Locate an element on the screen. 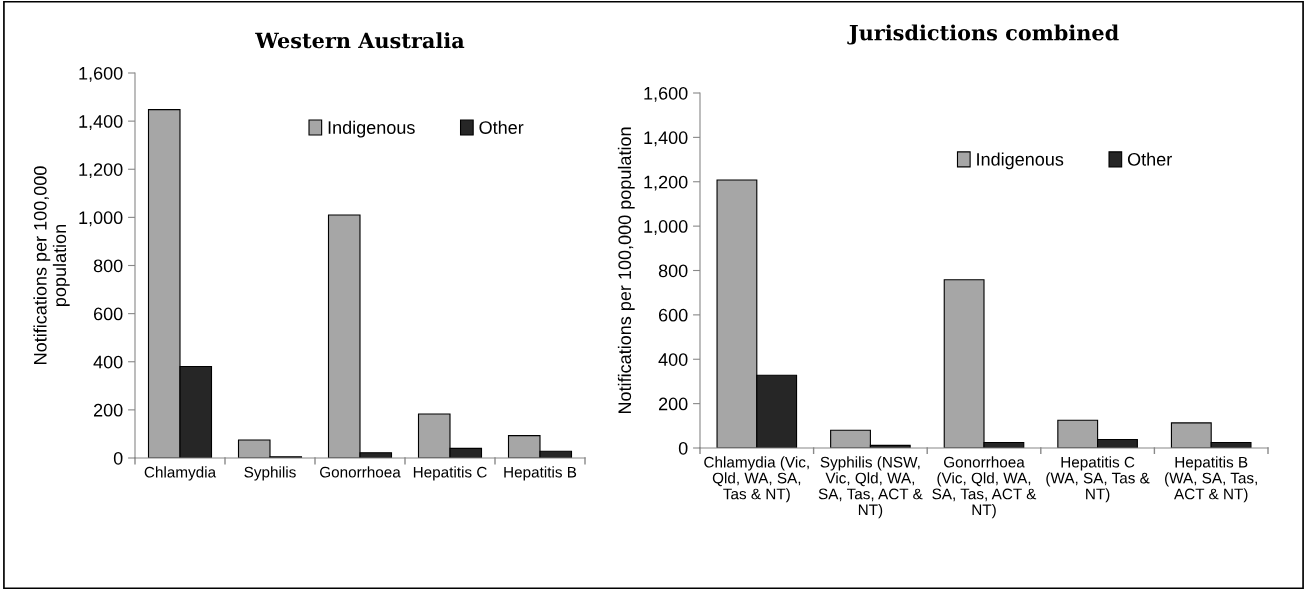 Image resolution: width=1307 pixels, height=590 pixels. x-tick-label: Chlamydia is located at coordinates (180, 473).